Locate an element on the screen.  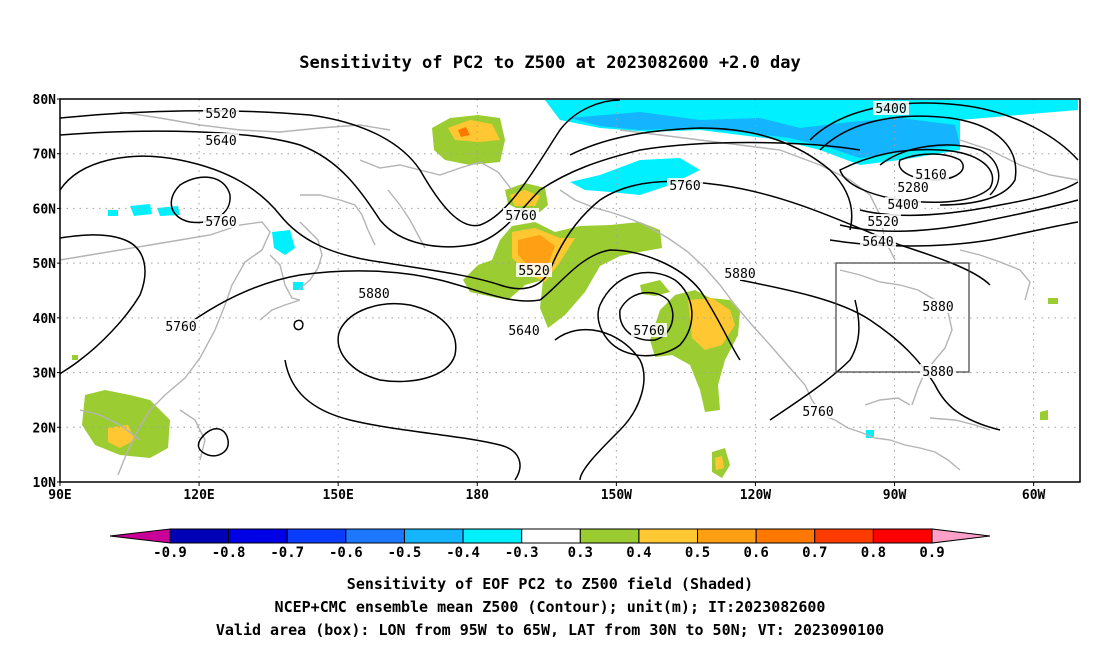
shade-green-w-dot is located at coordinates (75, 357).